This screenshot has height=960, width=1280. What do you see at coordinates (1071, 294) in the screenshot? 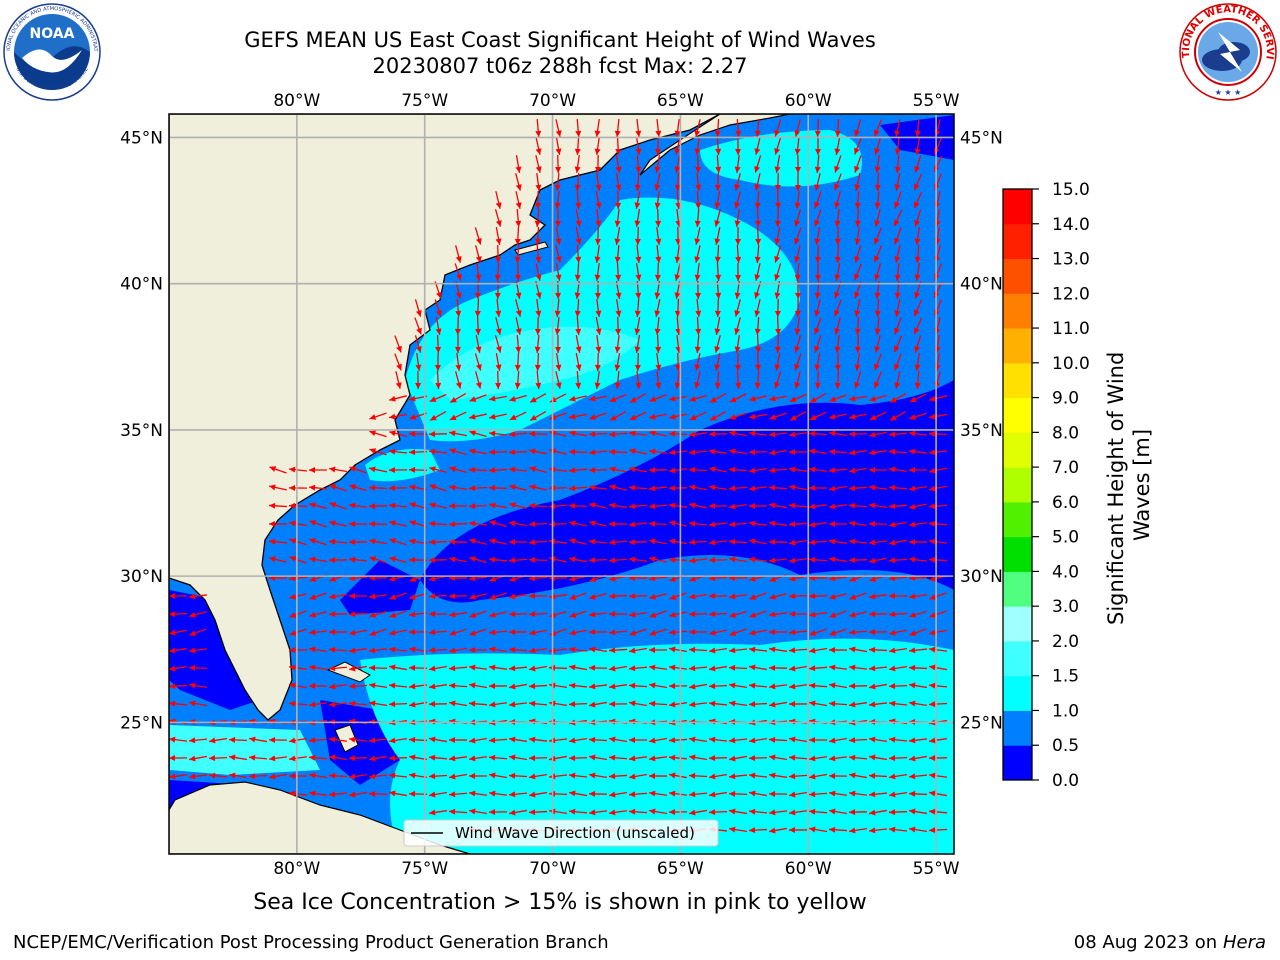
I see `colorbar-tick-14: 12.0` at bounding box center [1071, 294].